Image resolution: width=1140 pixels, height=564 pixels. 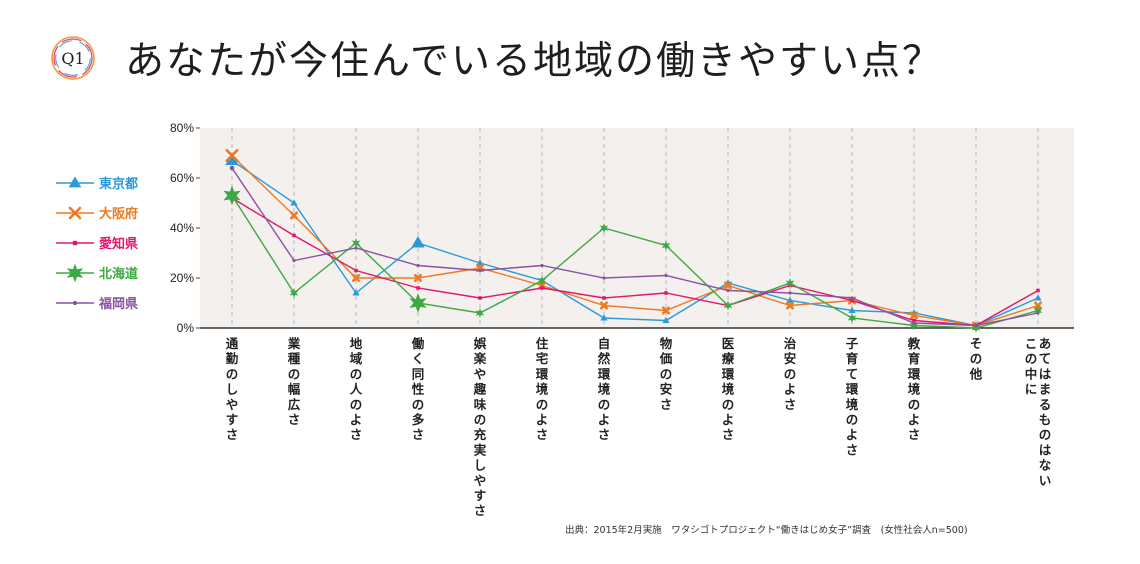 What do you see at coordinates (534, 61) in the screenshot?
I see `page-title: あなたが今住んでいる地域の働きやすい点？` at bounding box center [534, 61].